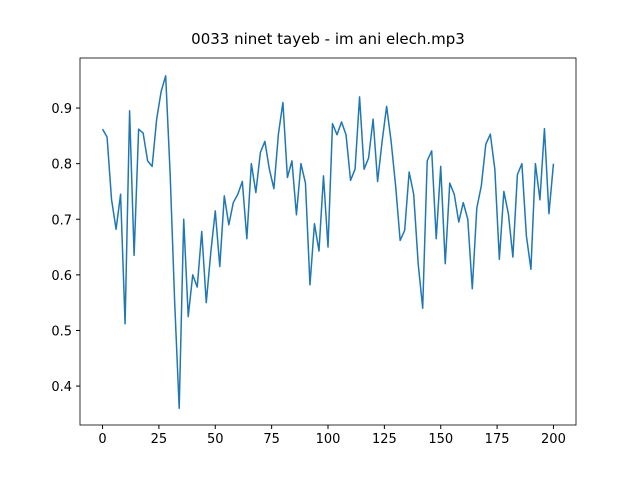  I want to click on x-tick-label: 125, so click(384, 439).